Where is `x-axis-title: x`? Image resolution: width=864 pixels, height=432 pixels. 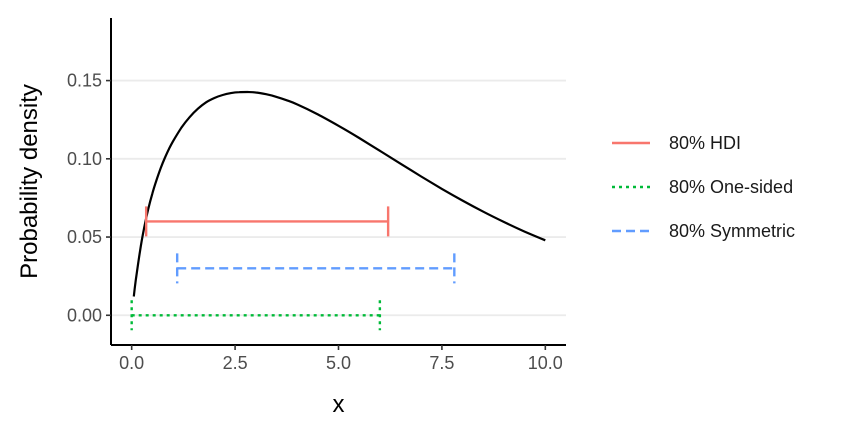 x-axis-title: x is located at coordinates (339, 404).